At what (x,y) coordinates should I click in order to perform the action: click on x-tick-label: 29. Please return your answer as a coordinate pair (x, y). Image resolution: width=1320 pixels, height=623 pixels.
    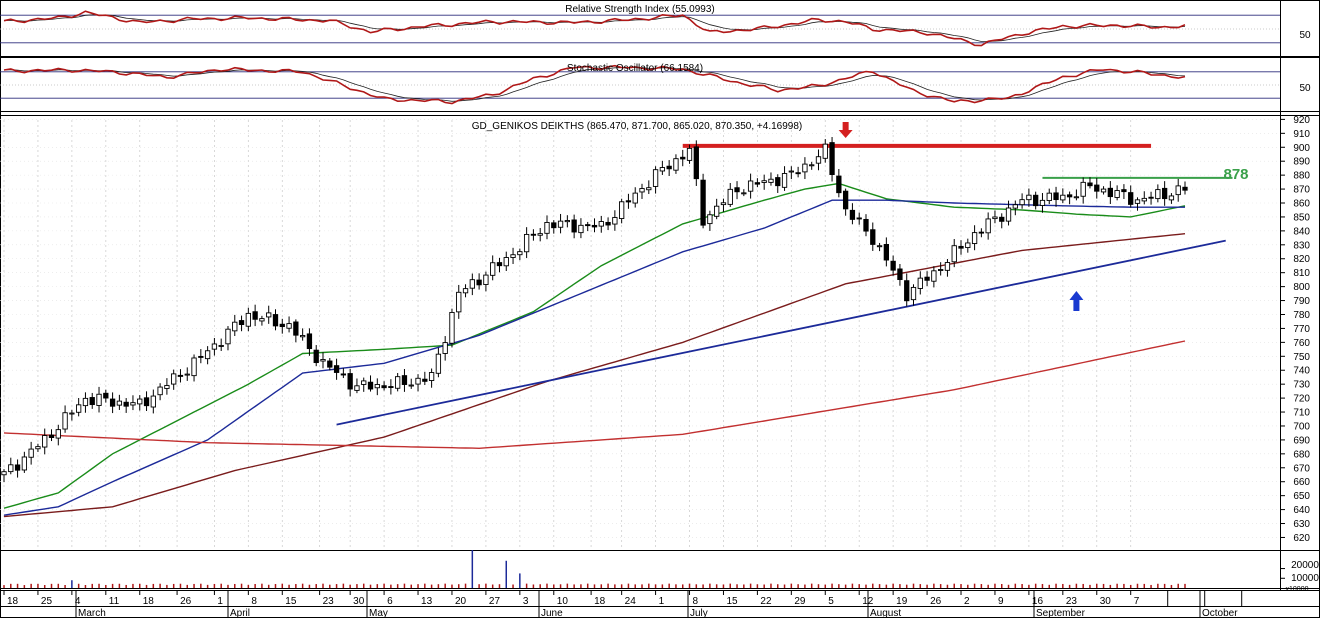
    Looking at the image, I should click on (800, 601).